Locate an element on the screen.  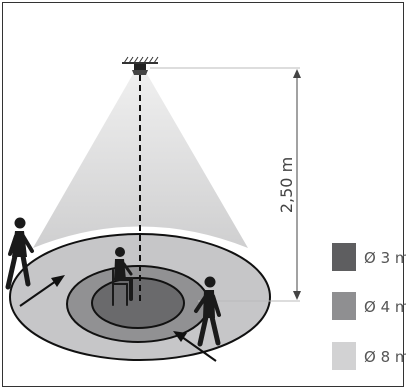
legend-label-8m: Ø 8 m is located at coordinates (385, 357).